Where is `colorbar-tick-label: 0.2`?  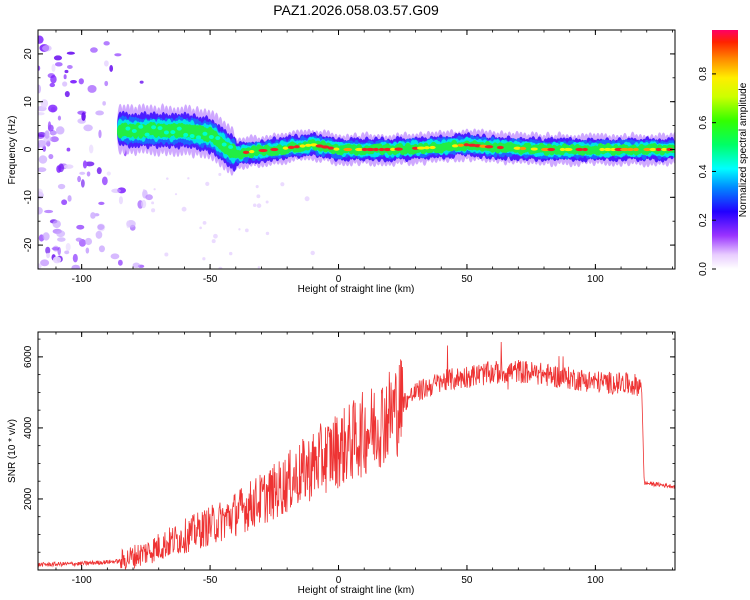
colorbar-tick-label: 0.2 is located at coordinates (703, 220).